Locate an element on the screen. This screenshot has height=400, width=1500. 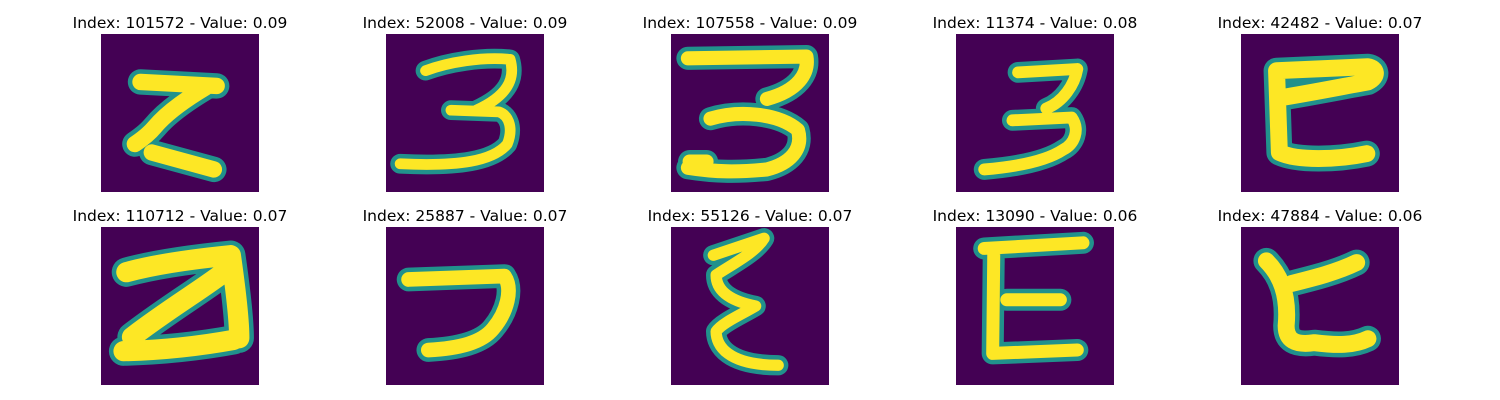
image-panel: Index: 13090 - Value: 0.06 is located at coordinates (1035, 295).